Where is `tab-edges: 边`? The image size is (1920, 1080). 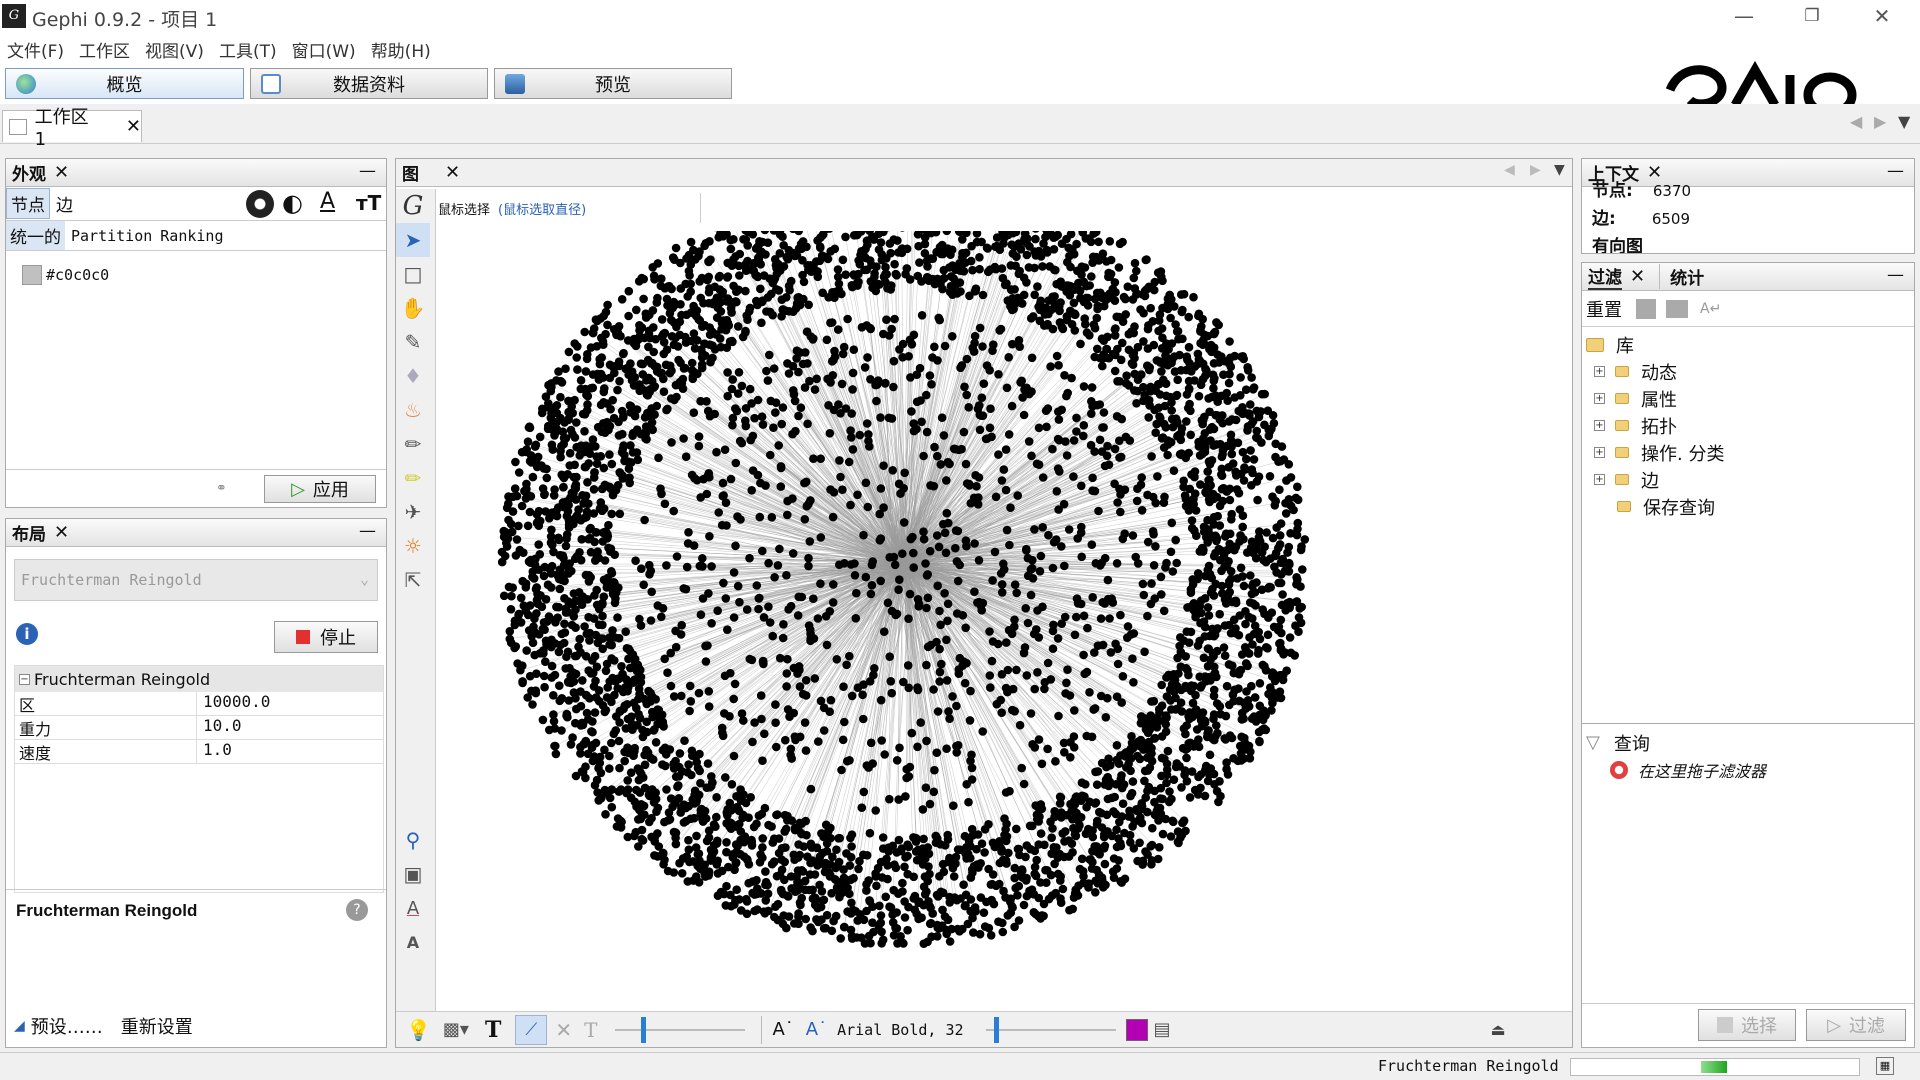
tab-edges: 边 is located at coordinates (64, 206).